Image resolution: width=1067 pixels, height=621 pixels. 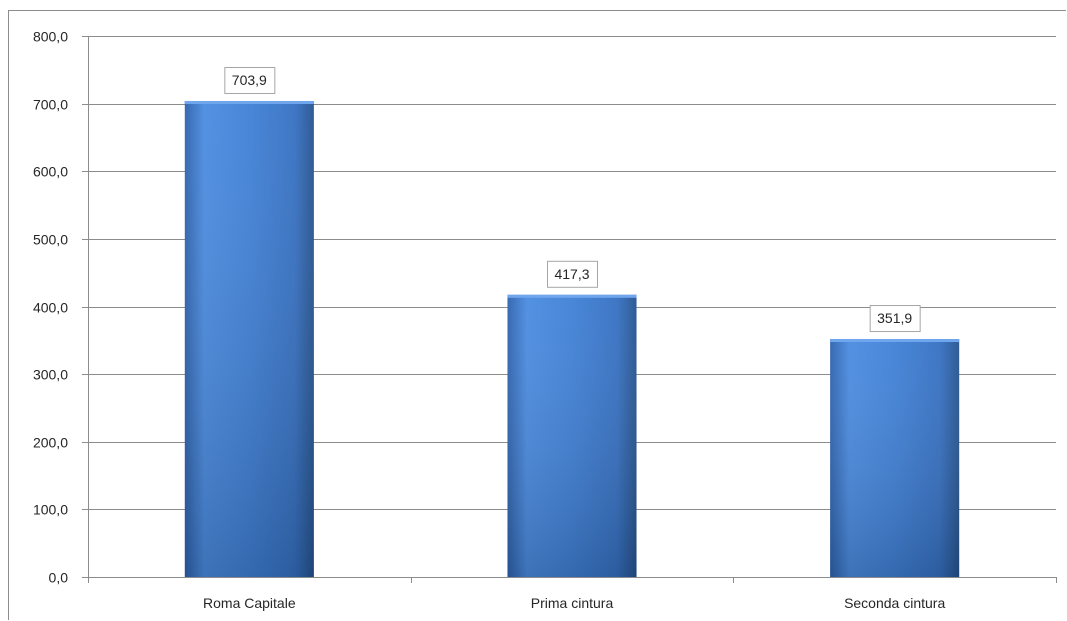 What do you see at coordinates (50, 443) in the screenshot?
I see `y-tick-label: 200,0` at bounding box center [50, 443].